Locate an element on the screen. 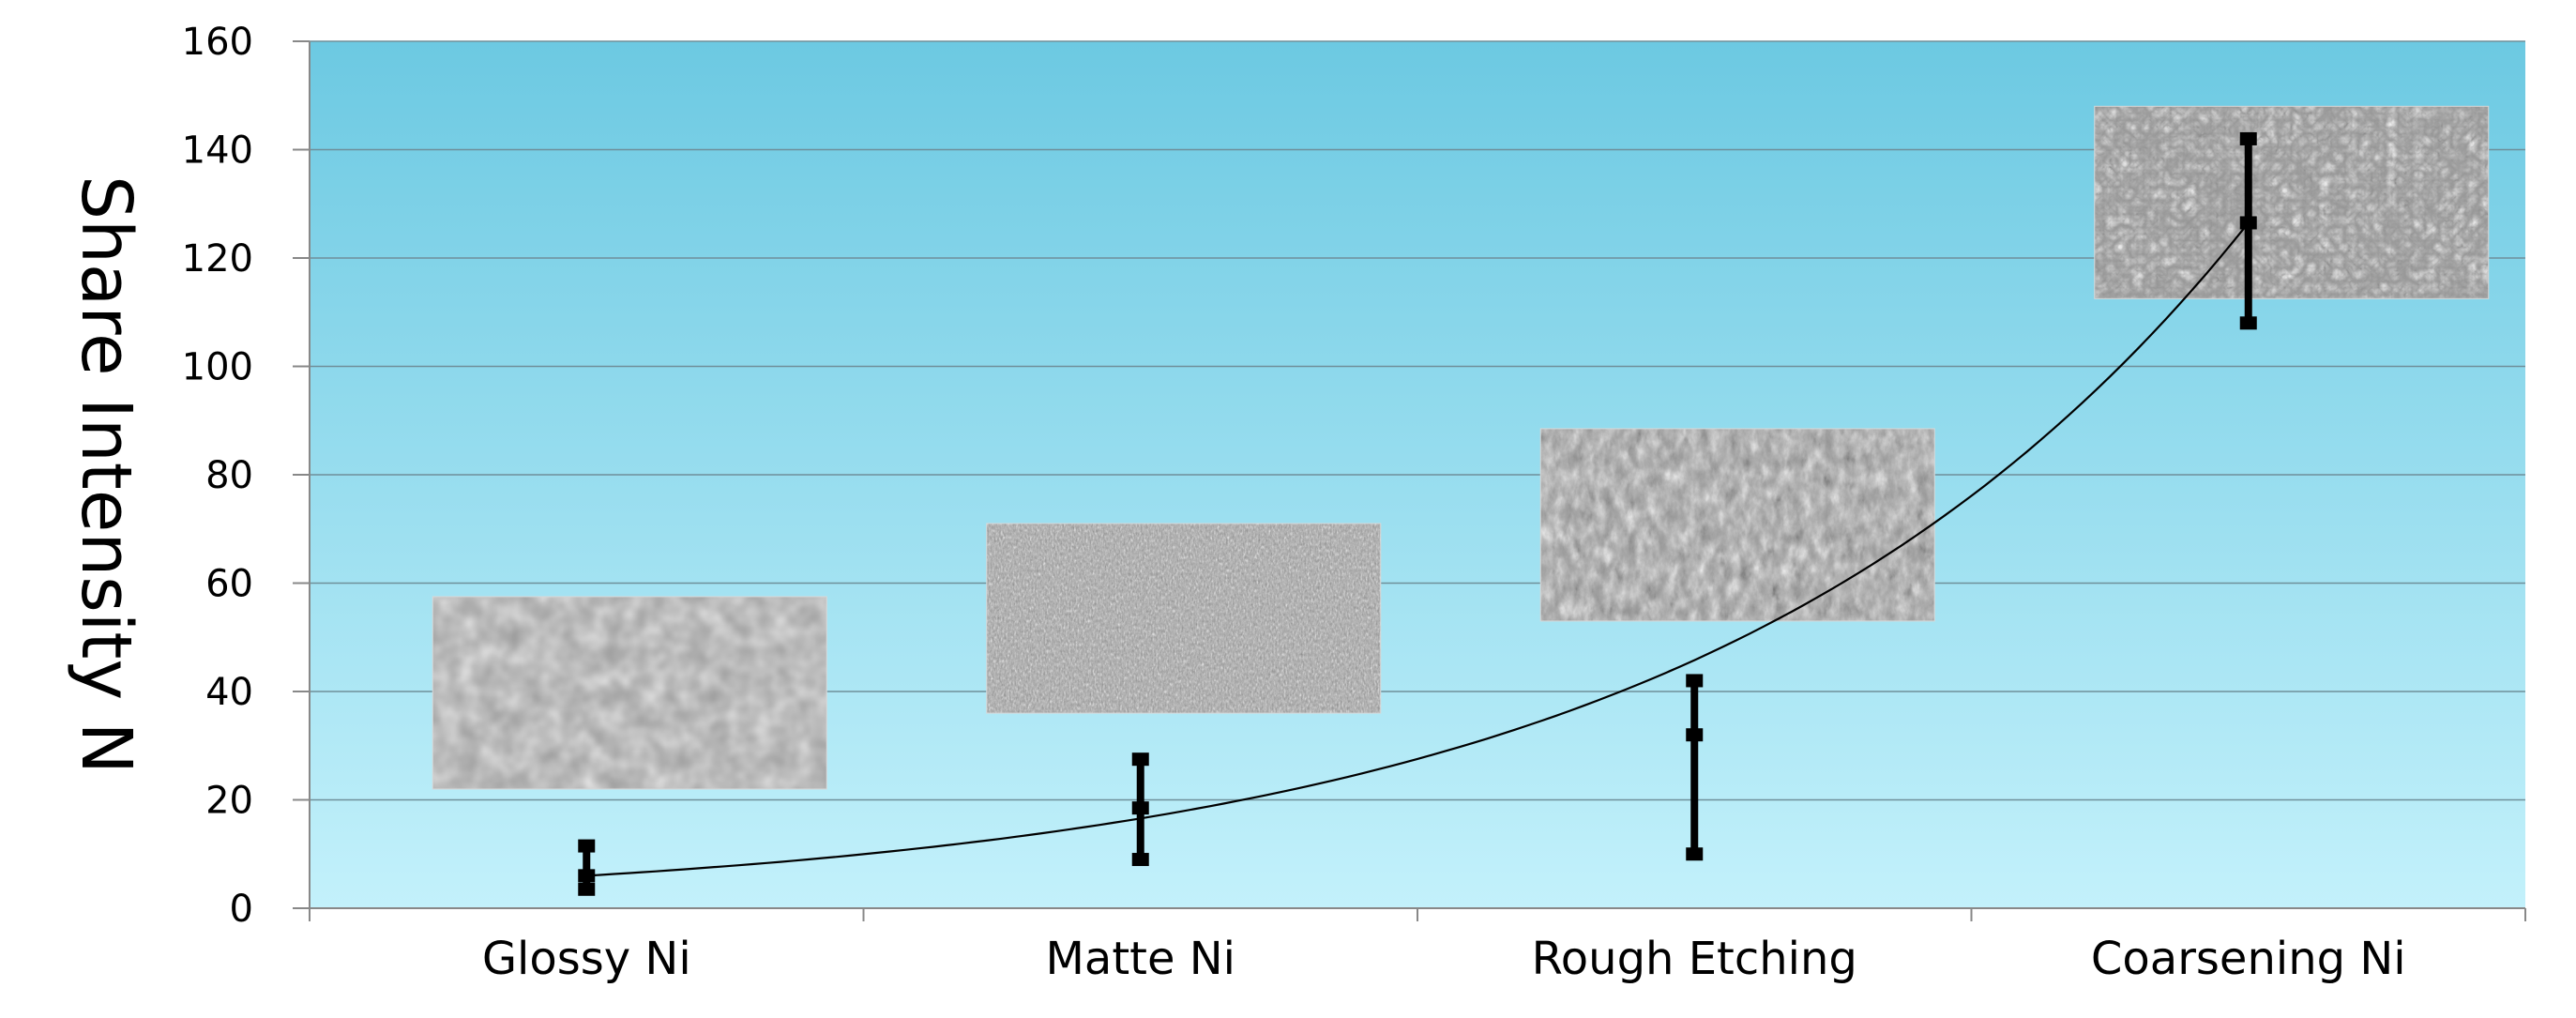  y-tick-label: 40 is located at coordinates (229, 692).